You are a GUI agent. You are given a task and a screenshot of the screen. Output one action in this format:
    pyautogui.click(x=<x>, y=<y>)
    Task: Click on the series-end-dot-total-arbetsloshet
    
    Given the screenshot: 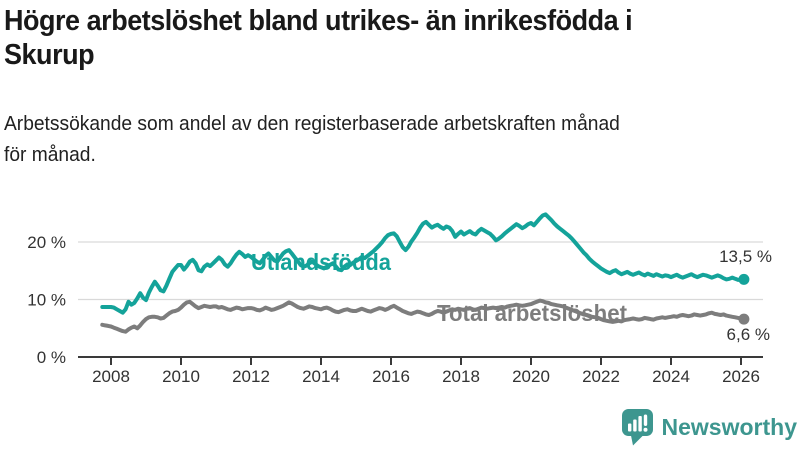 What is the action you would take?
    pyautogui.click(x=744, y=319)
    